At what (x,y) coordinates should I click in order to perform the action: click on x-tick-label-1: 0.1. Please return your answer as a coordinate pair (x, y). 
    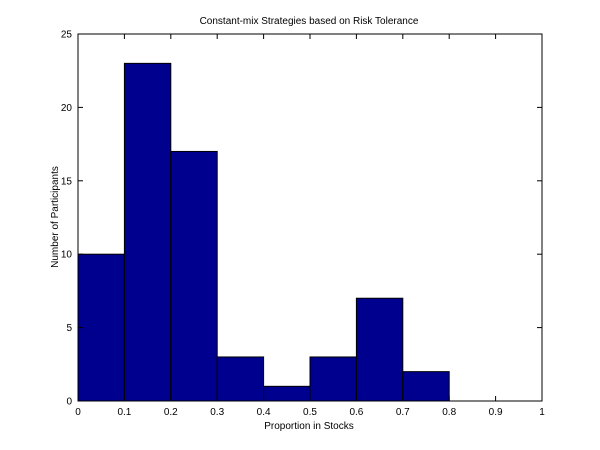
    Looking at the image, I should click on (124, 412).